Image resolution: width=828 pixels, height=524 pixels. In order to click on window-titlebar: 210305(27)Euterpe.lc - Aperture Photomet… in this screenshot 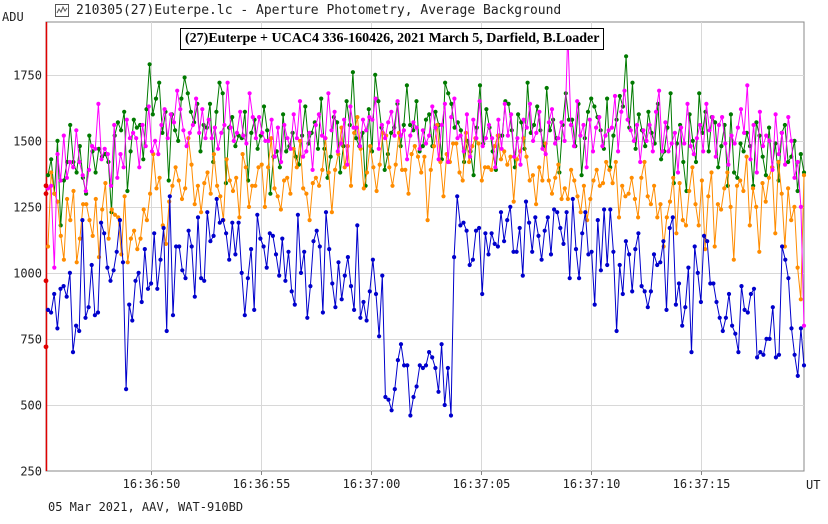, I will do `click(414, 11)`.